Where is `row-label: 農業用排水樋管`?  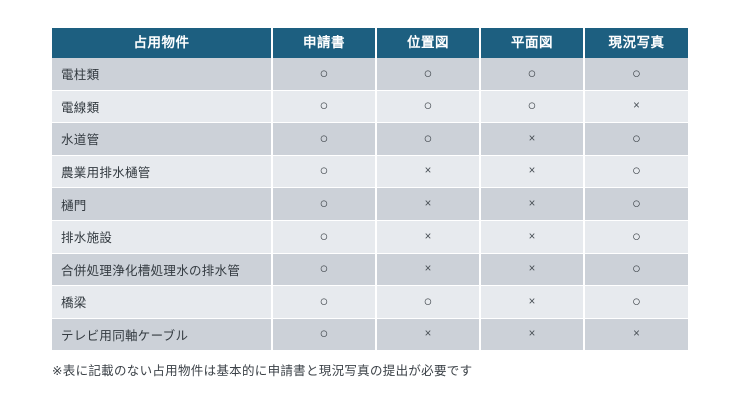 row-label: 農業用排水樋管 is located at coordinates (162, 172).